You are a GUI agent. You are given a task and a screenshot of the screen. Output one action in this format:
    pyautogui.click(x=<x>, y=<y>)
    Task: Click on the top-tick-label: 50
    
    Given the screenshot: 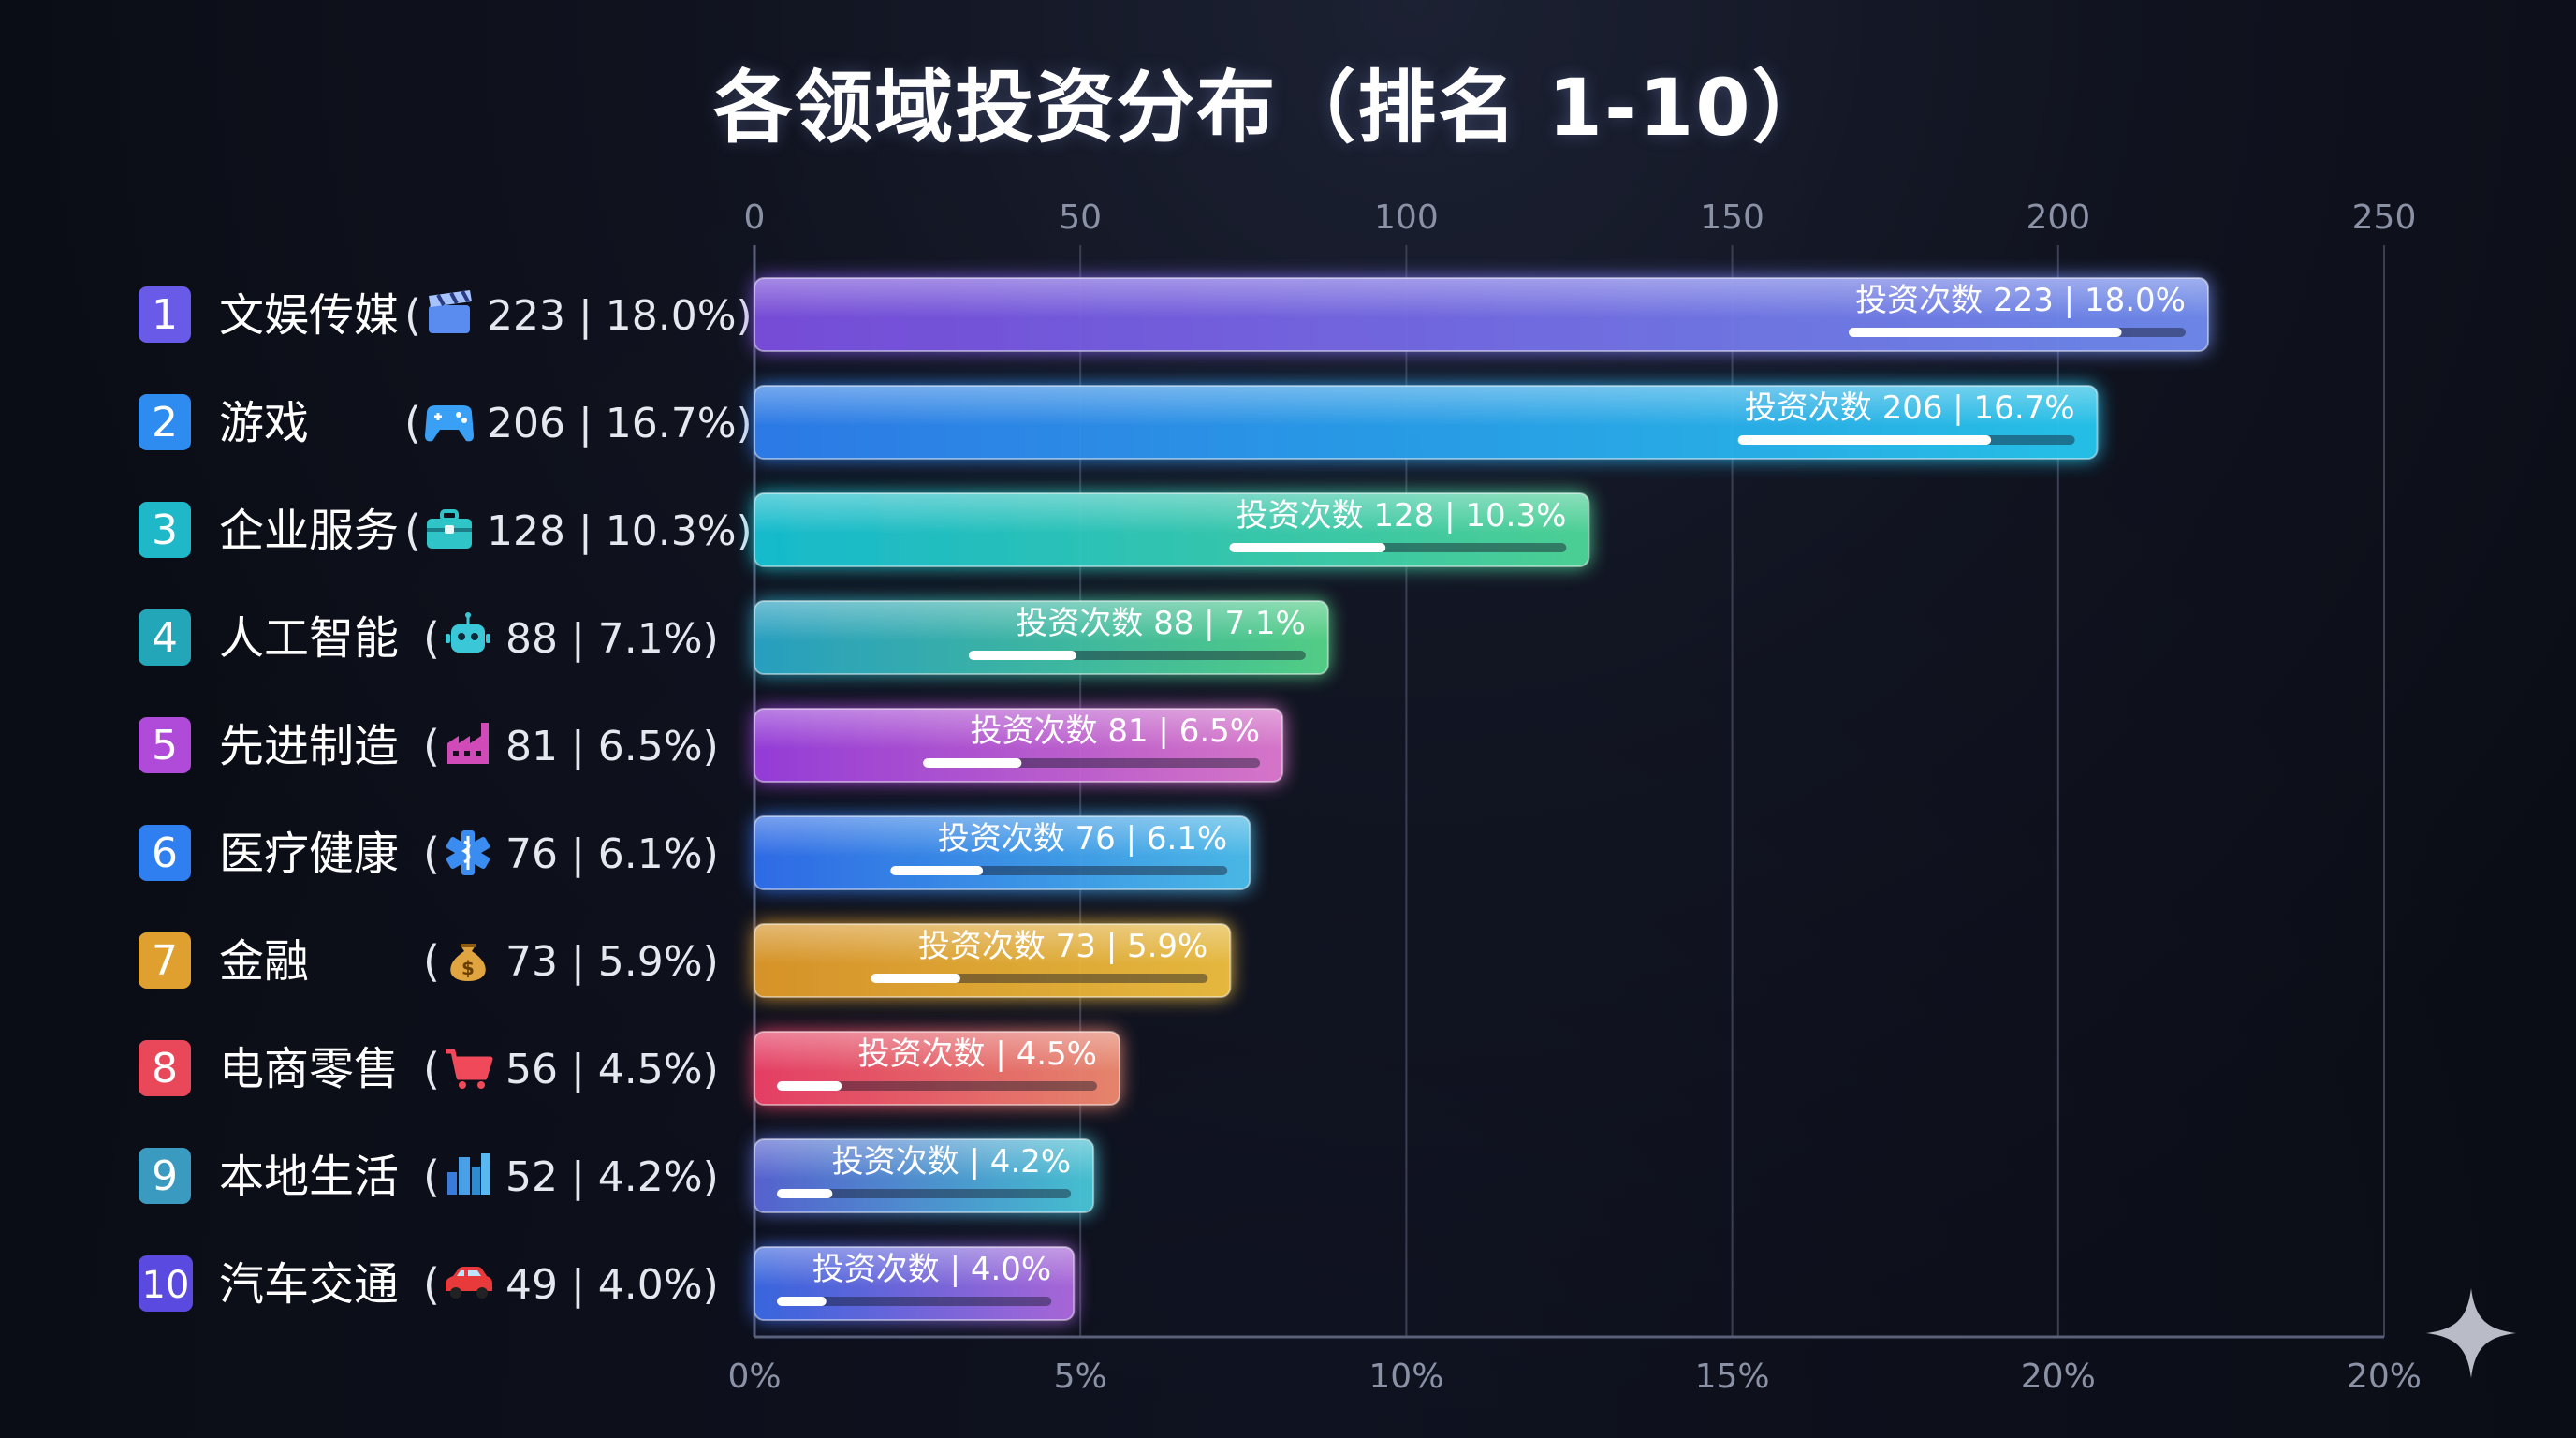 What is the action you would take?
    pyautogui.click(x=1080, y=217)
    